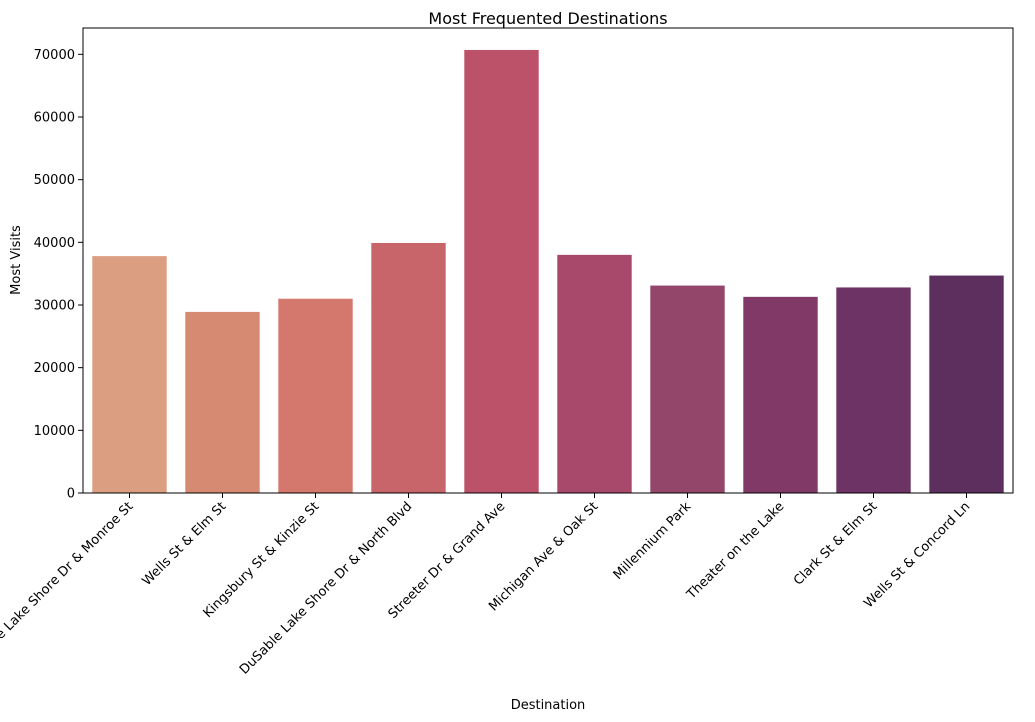 This screenshot has height=722, width=1035. Describe the element at coordinates (917, 555) in the screenshot. I see `x-tick-label: Wells St & Concord Ln` at that location.